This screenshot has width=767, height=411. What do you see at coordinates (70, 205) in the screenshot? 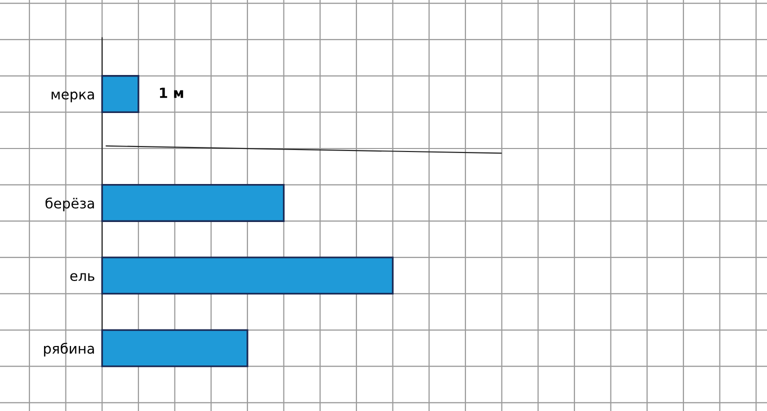
I see `y-tick-label: берёза` at bounding box center [70, 205].